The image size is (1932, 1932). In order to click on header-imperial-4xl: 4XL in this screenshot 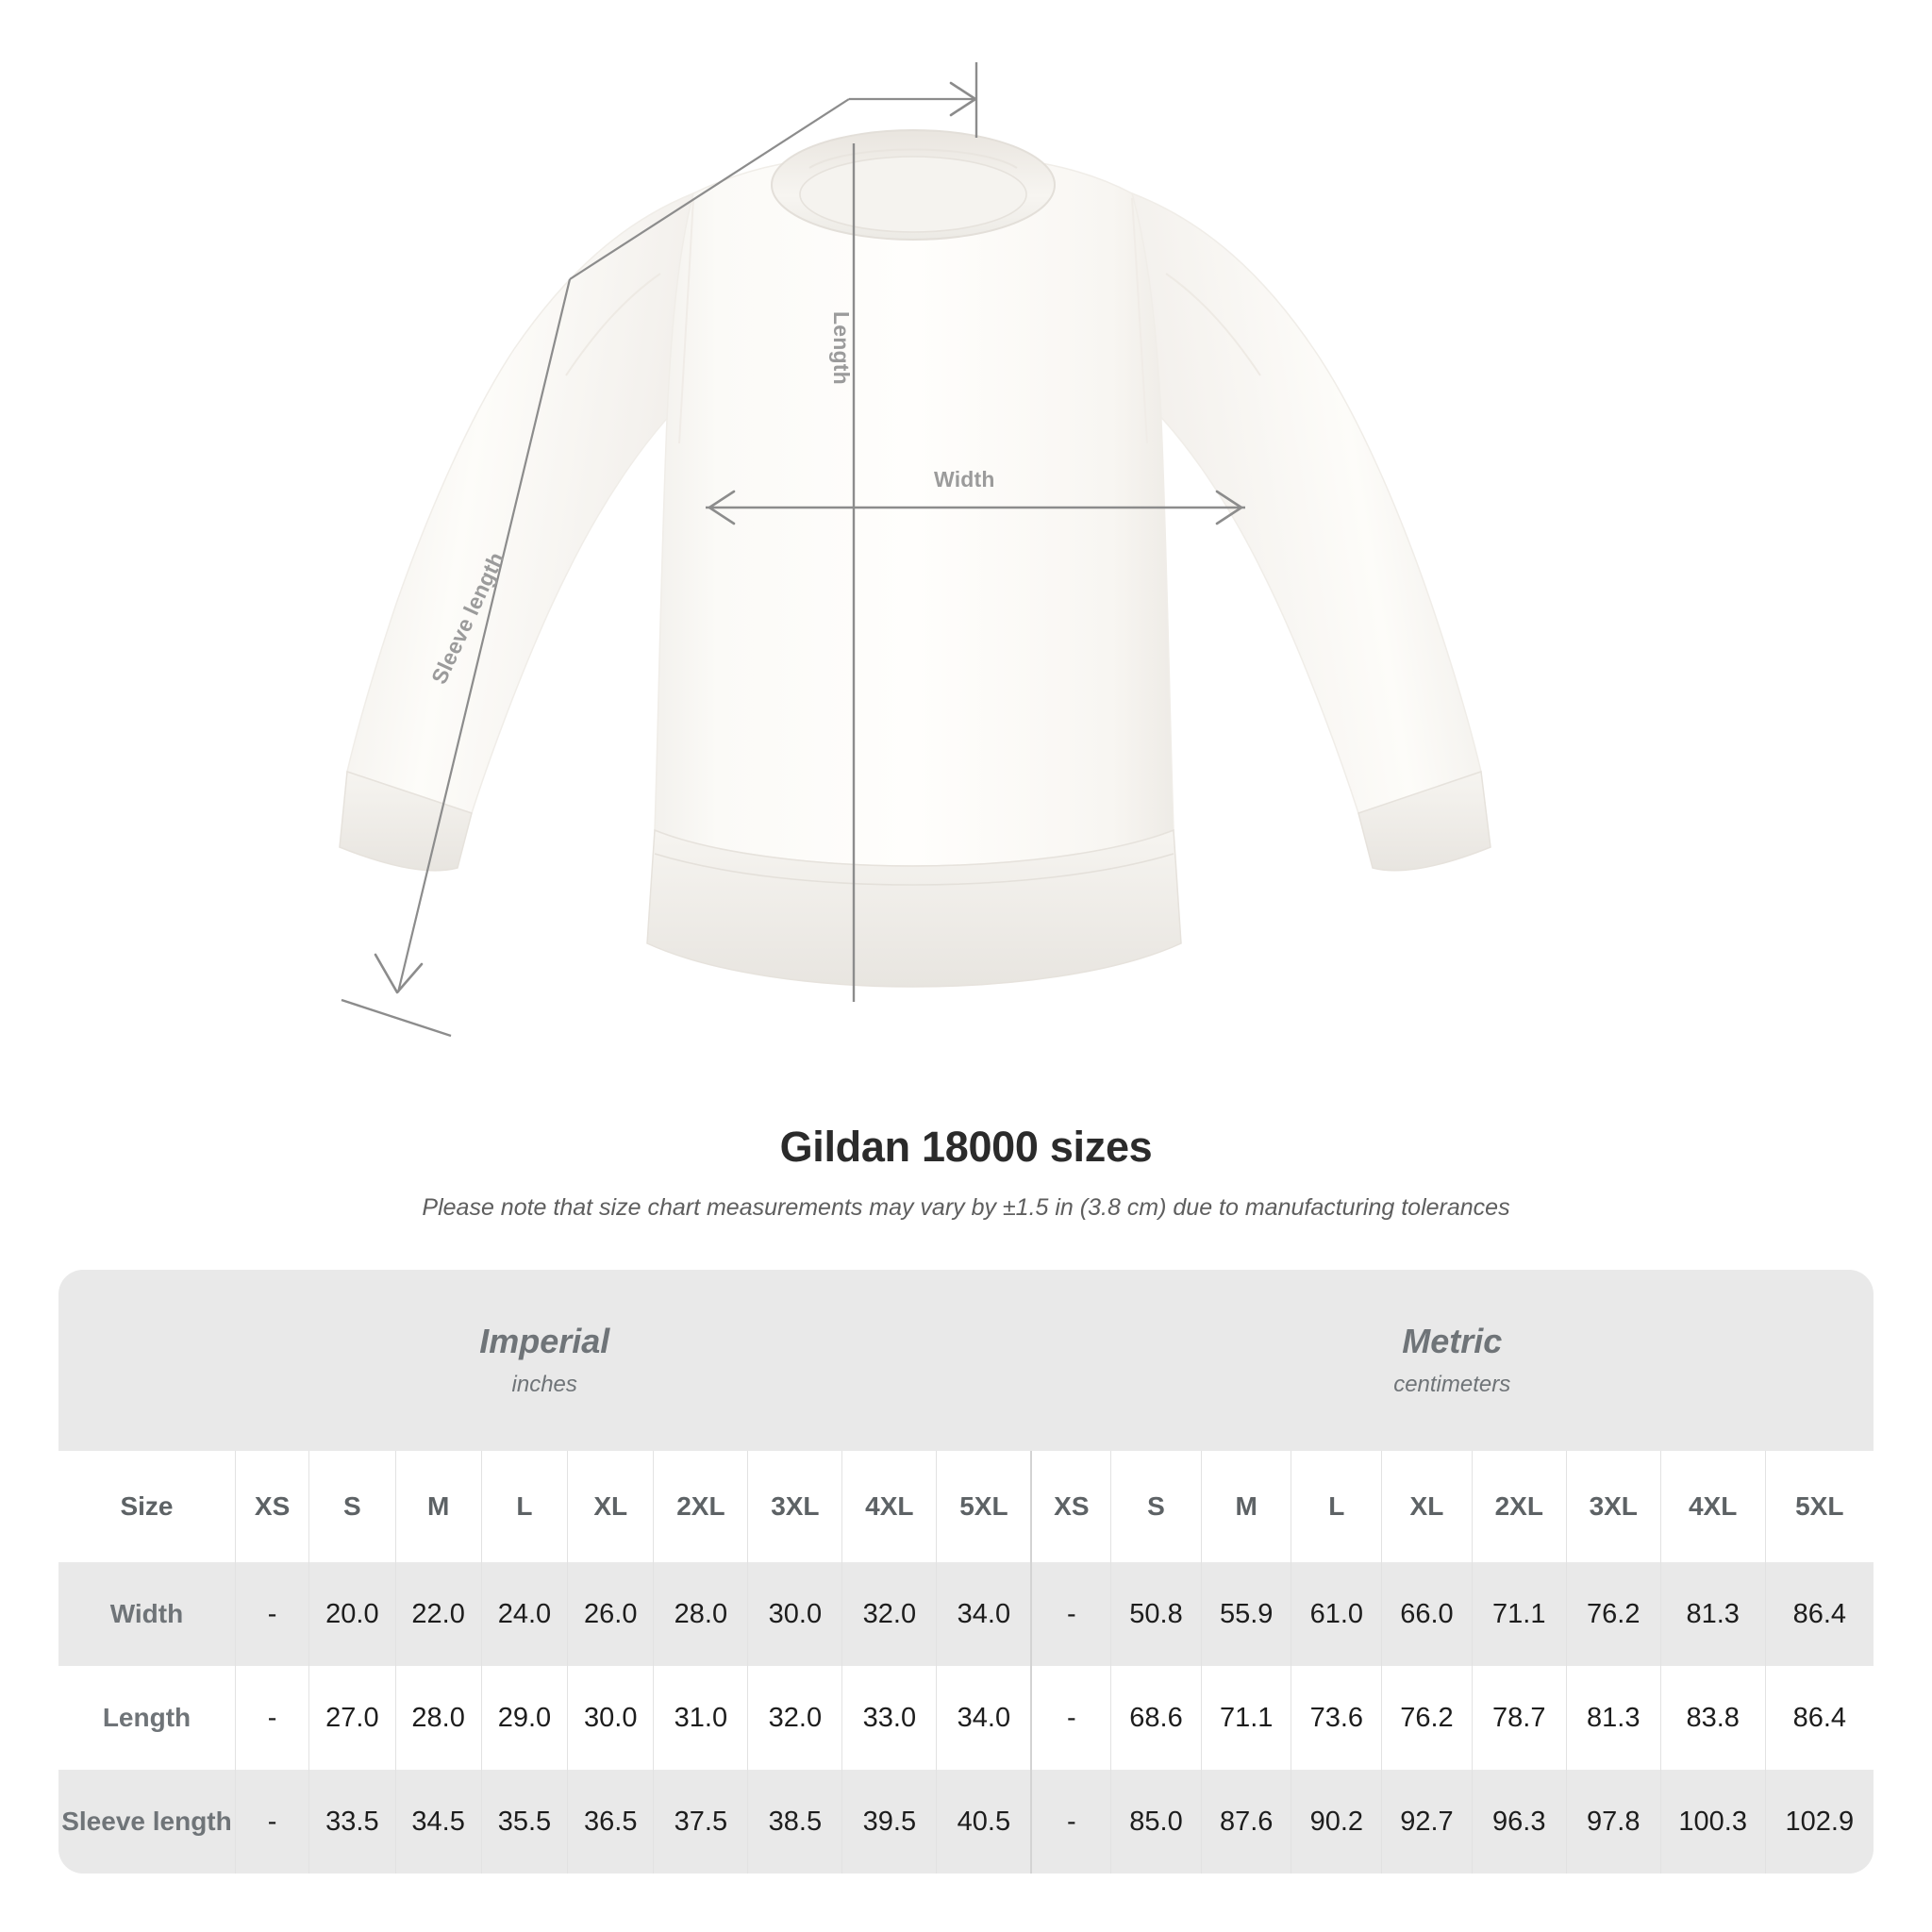, I will do `click(889, 1506)`.